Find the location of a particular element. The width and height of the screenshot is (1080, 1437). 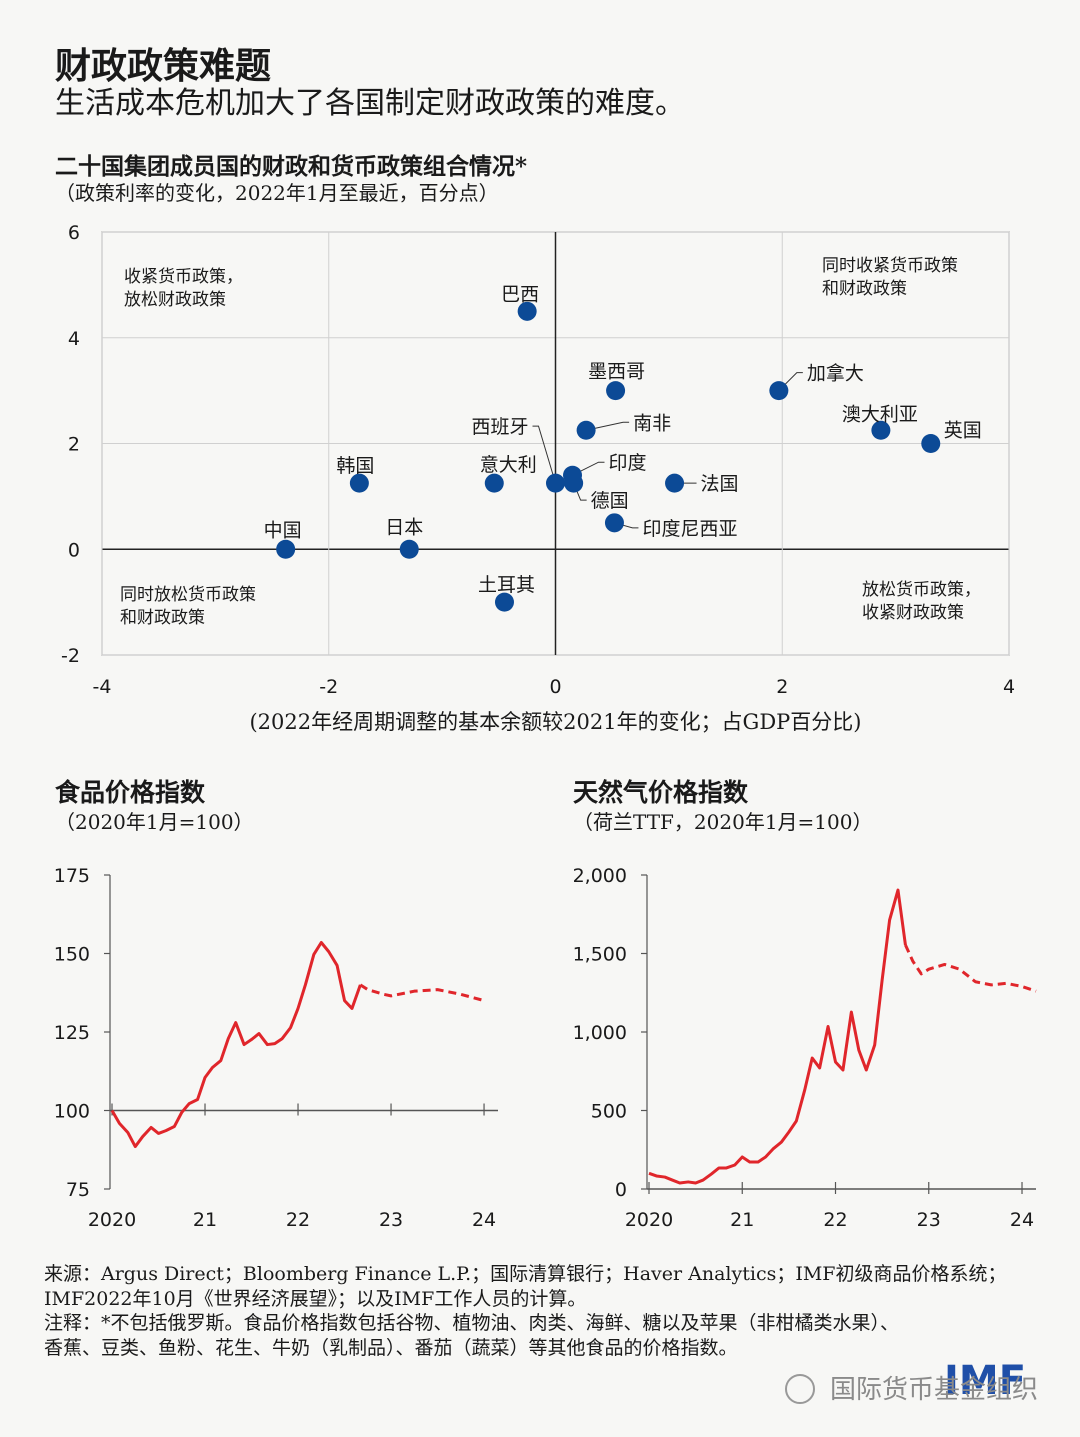

x-tick-label: -2 is located at coordinates (328, 687).